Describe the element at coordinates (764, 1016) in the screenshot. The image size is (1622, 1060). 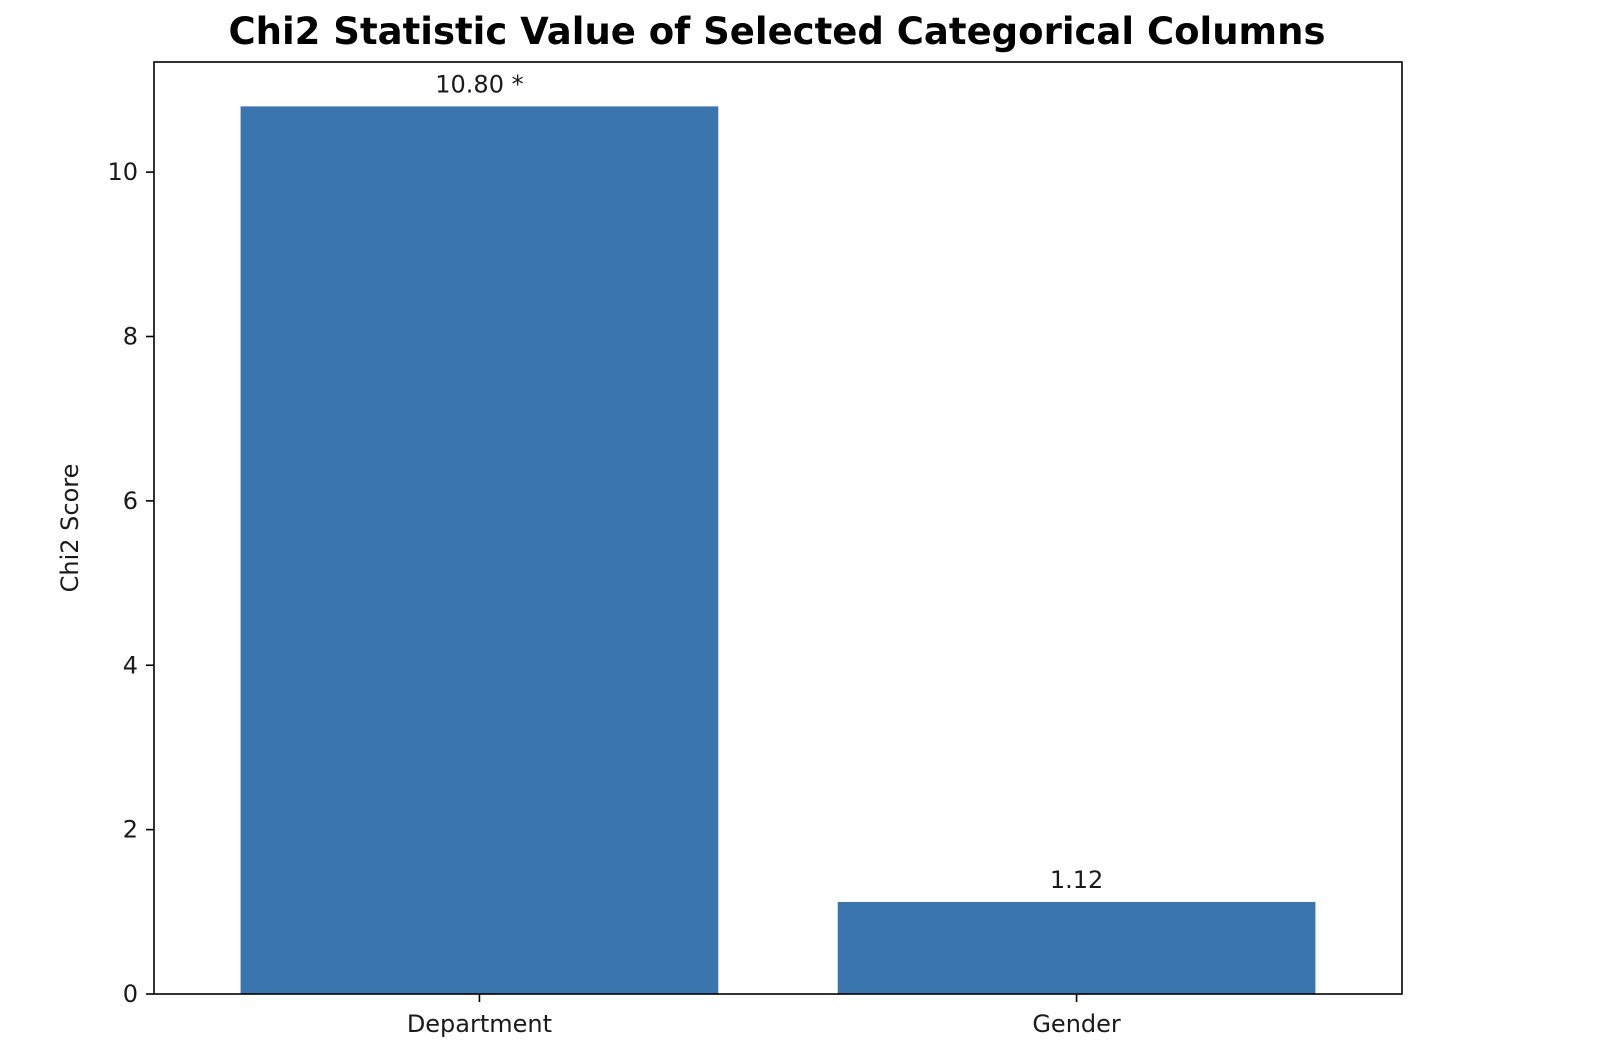
I see `x-axis: Department Gender` at that location.